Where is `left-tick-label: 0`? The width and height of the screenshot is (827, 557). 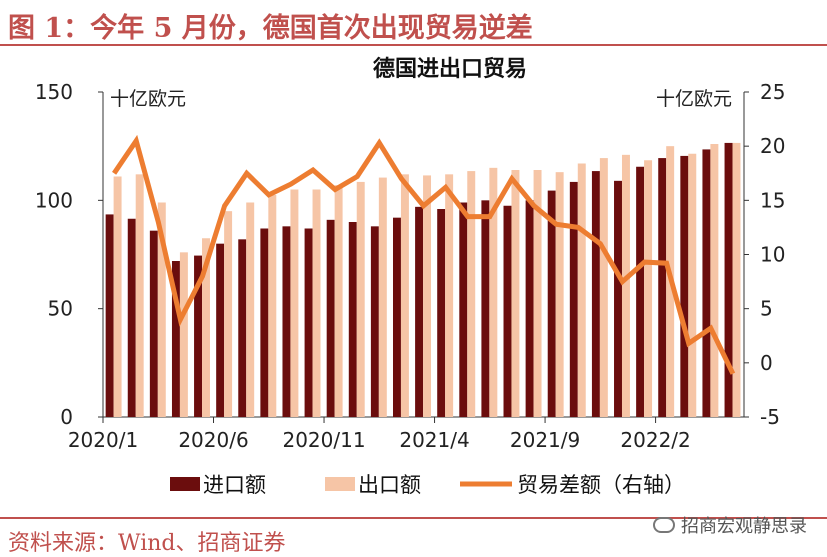
left-tick-label: 0 is located at coordinates (66, 417).